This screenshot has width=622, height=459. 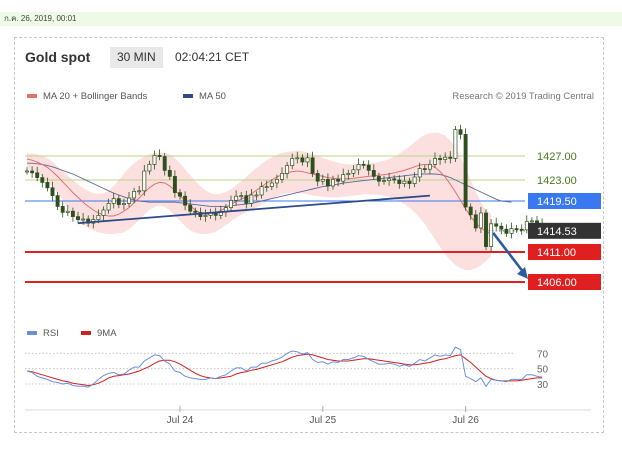 I want to click on chart-time: 02:04:21 CET, so click(x=212, y=57).